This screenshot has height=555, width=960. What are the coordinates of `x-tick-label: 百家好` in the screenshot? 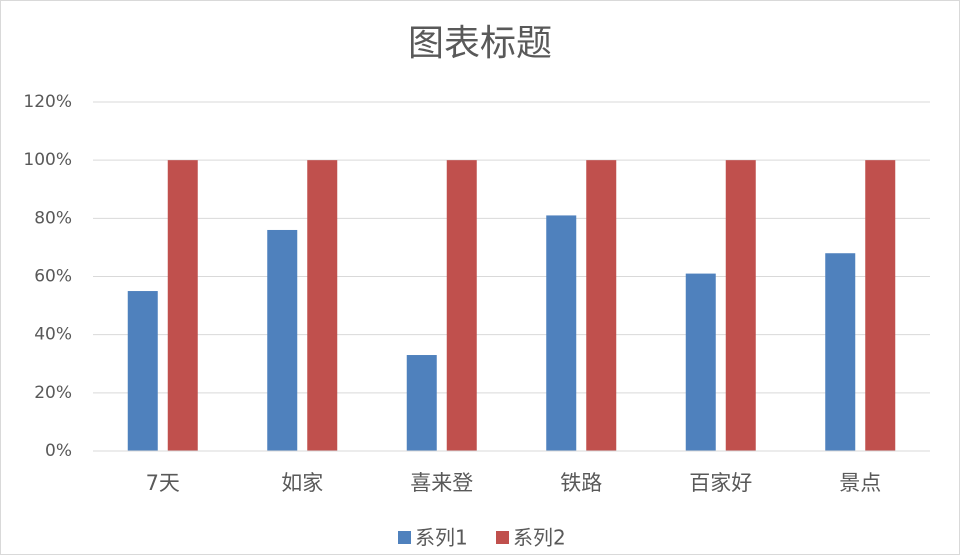 It's located at (720, 483).